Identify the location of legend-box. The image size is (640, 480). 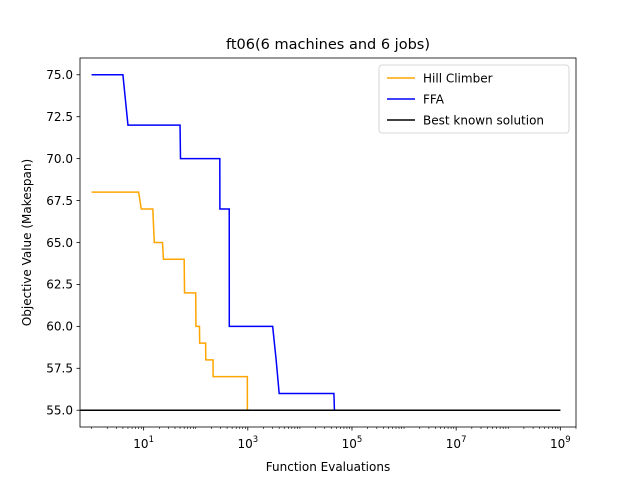
(474, 99).